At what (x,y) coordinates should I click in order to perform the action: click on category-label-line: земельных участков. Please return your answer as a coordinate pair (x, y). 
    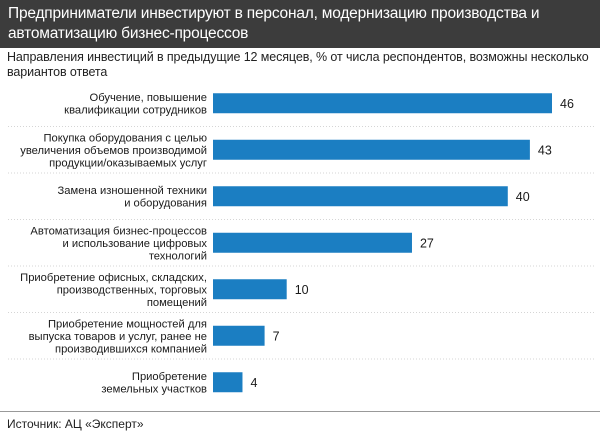
    Looking at the image, I should click on (154, 390).